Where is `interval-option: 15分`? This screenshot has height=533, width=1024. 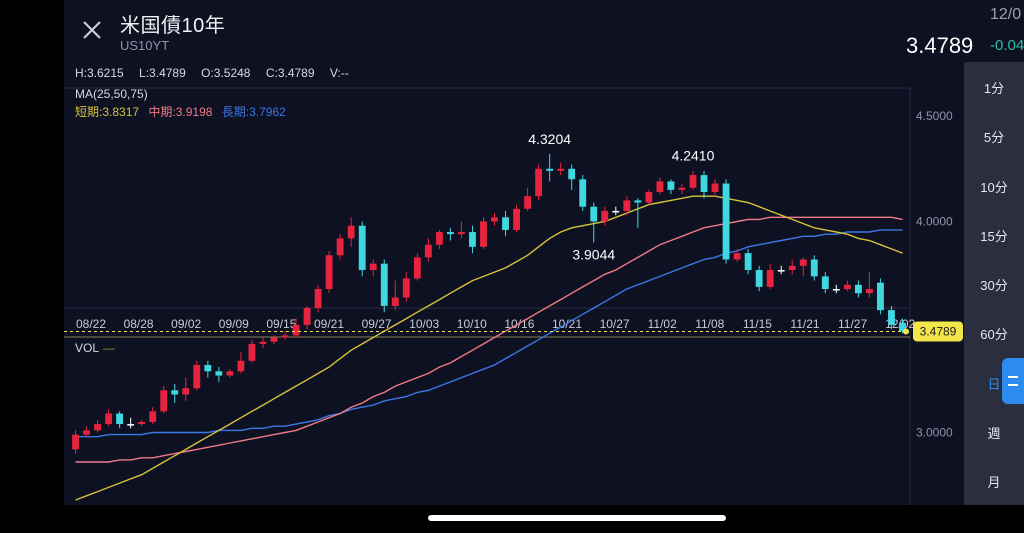 interval-option: 15分 is located at coordinates (994, 236).